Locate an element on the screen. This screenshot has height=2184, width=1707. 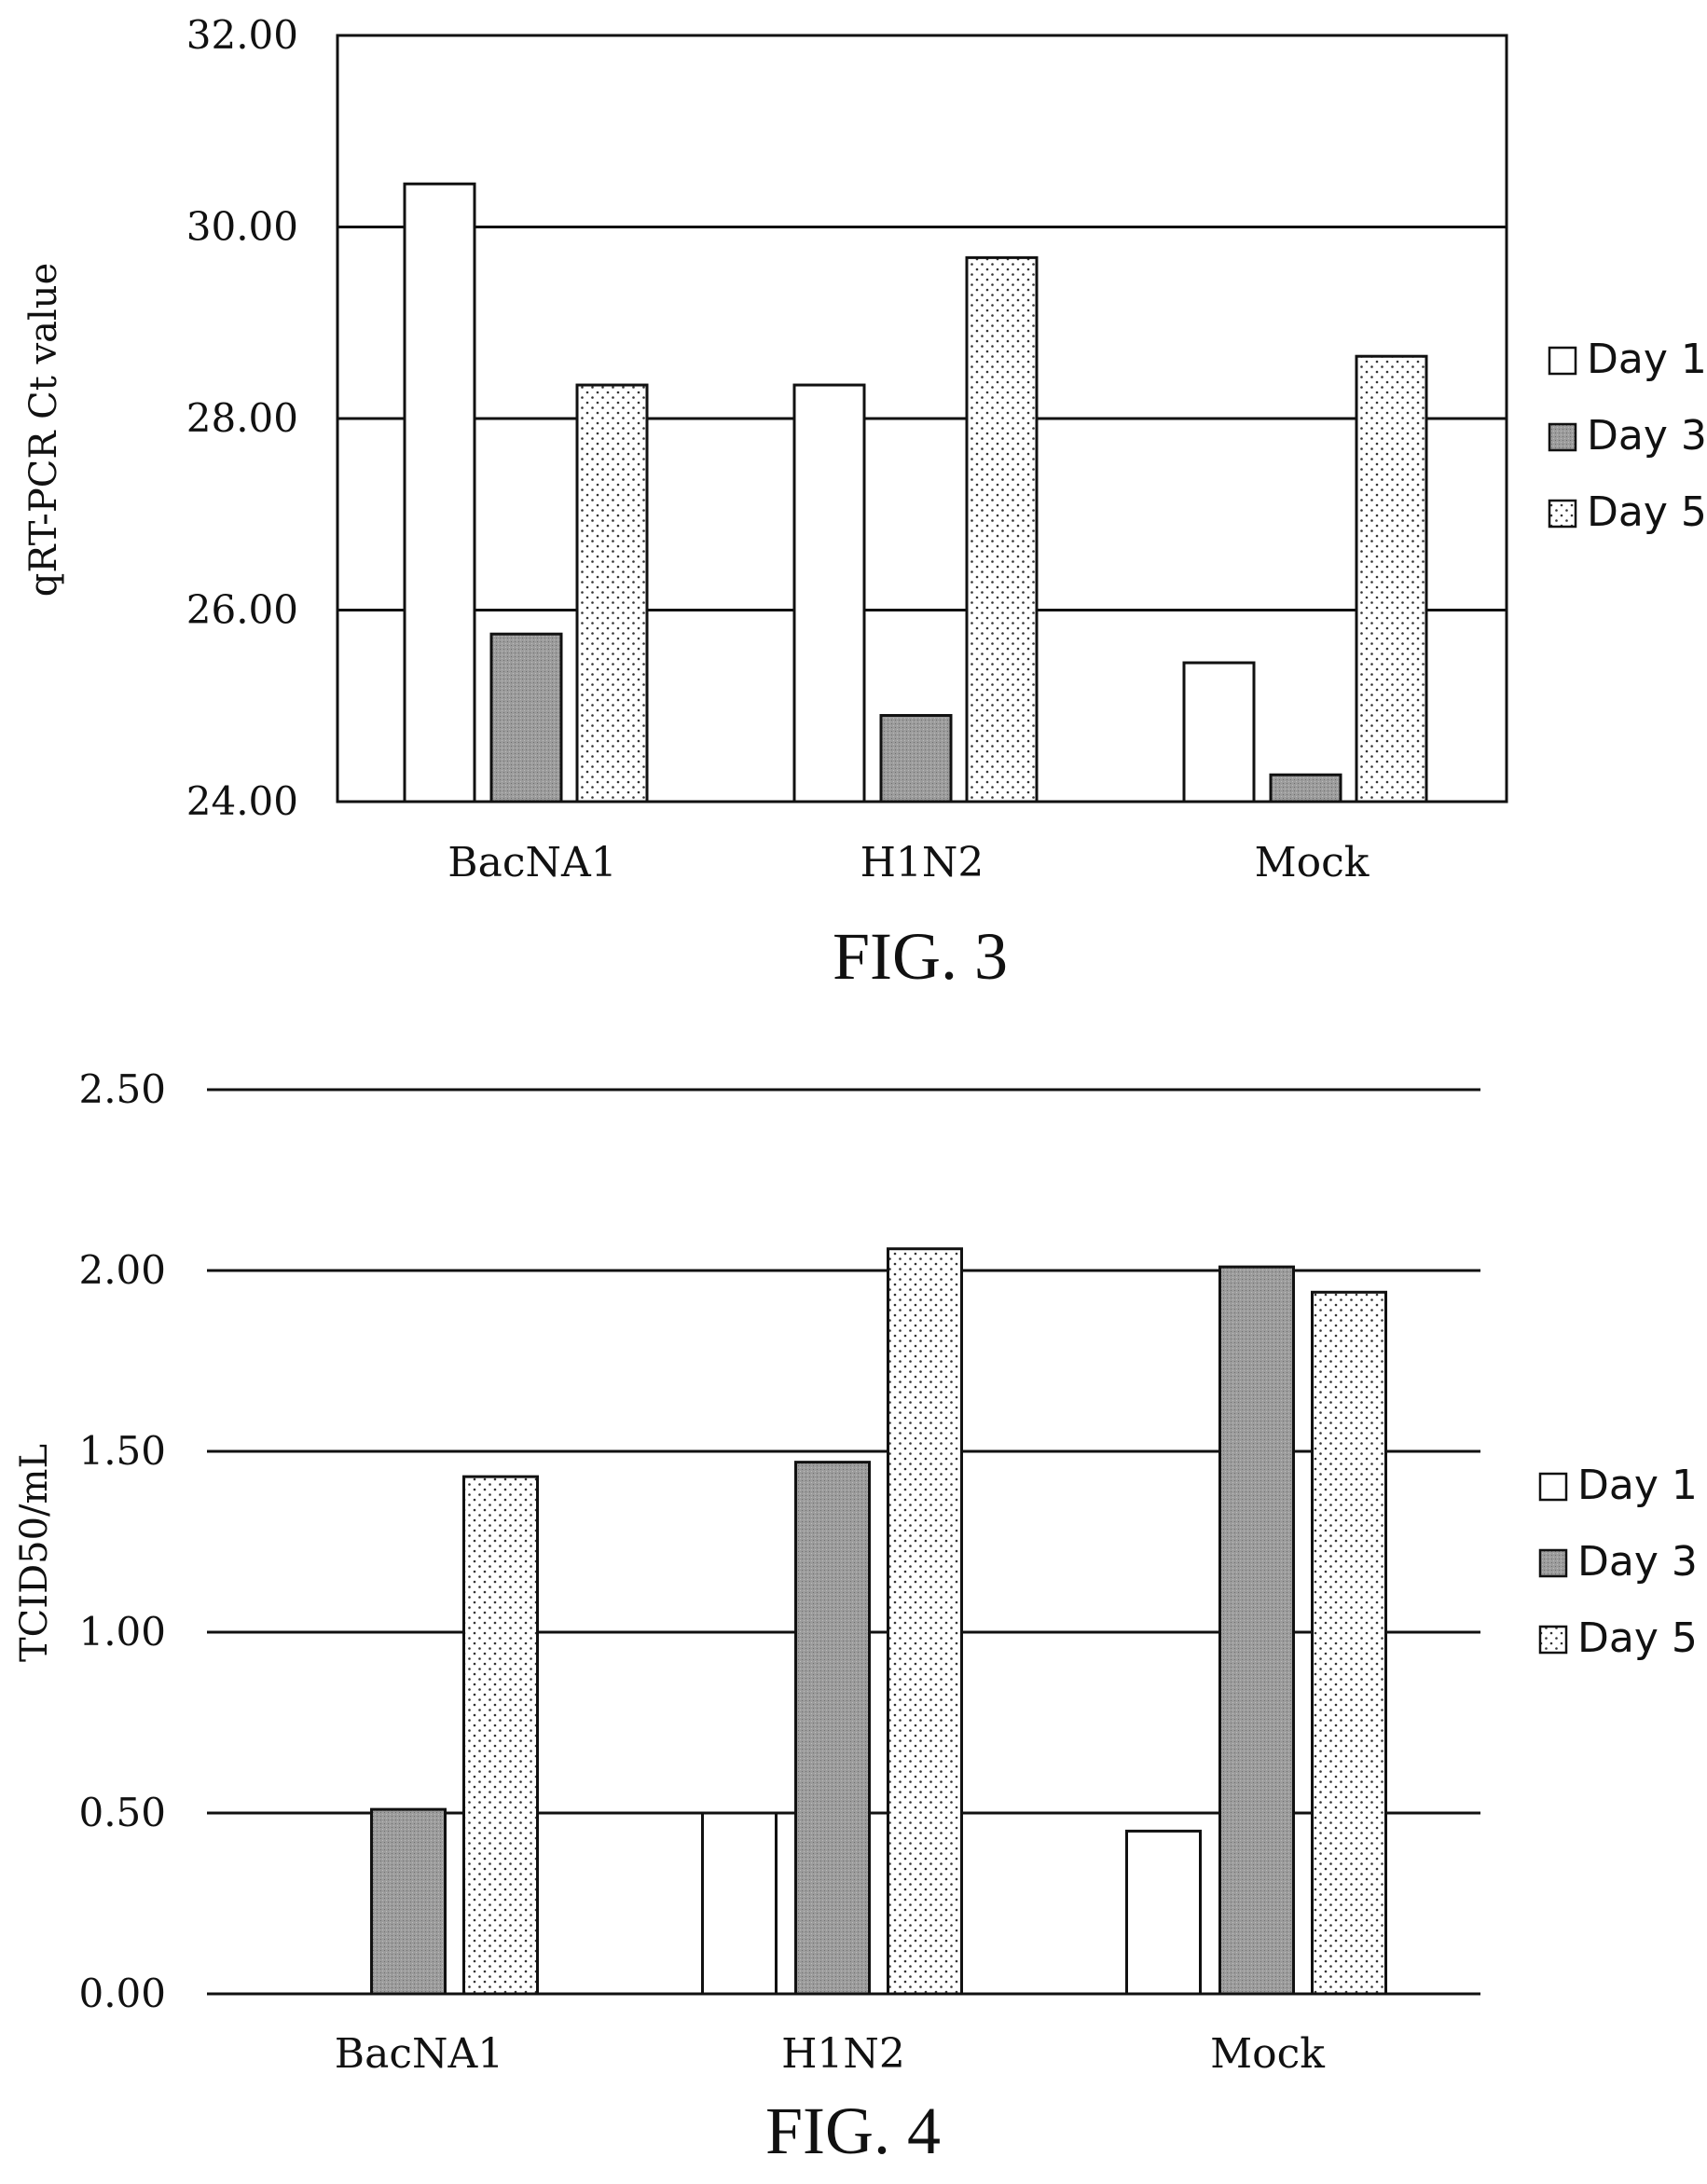
y-tick-label: 1.50 is located at coordinates (122, 1451).